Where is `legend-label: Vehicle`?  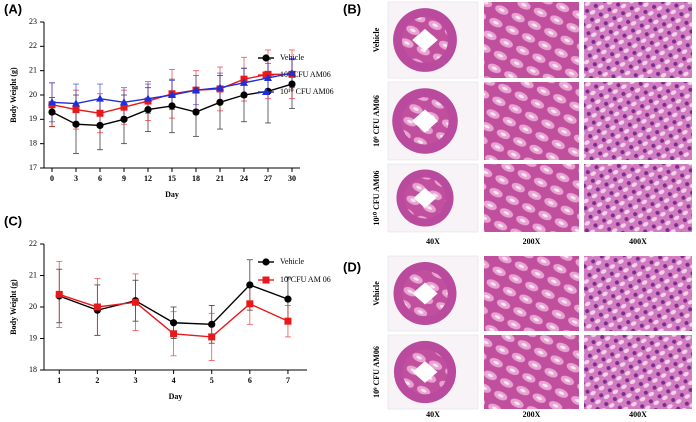 legend-label: Vehicle is located at coordinates (292, 57).